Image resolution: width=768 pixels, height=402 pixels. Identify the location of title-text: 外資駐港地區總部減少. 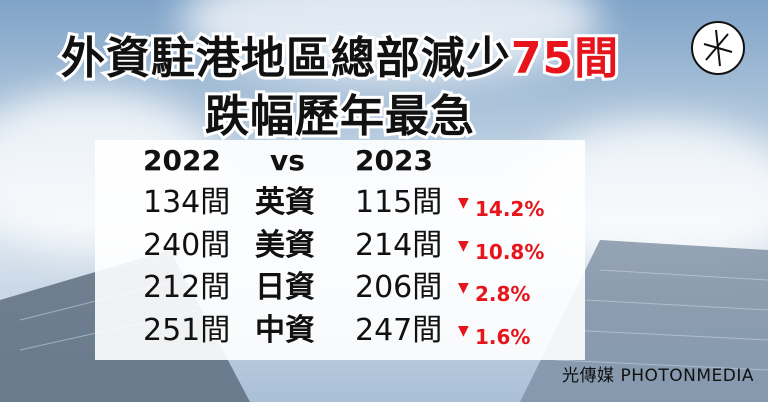
(285, 58).